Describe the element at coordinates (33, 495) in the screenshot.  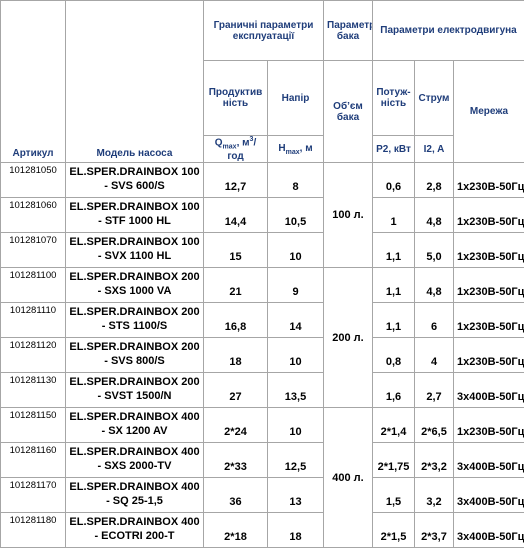
I see `cell-article: 101281170` at that location.